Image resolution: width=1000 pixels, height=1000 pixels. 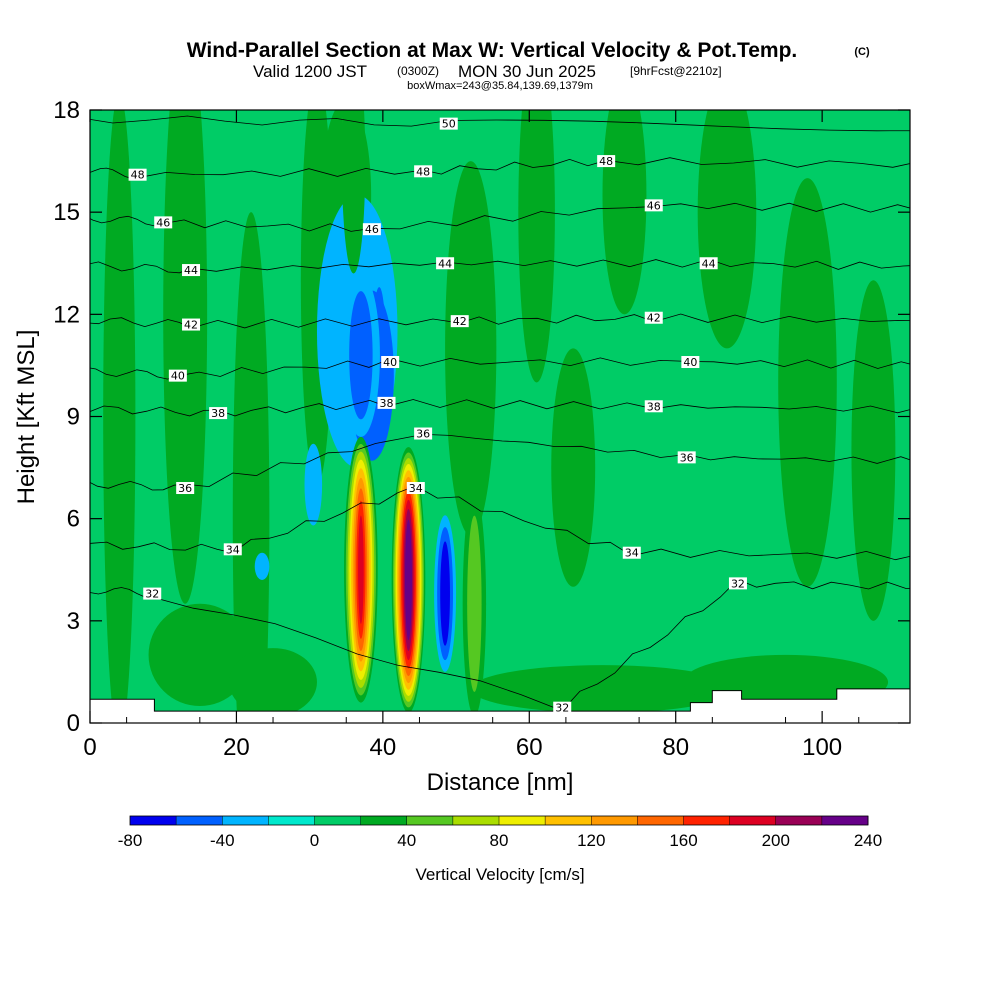 I want to click on valid-utc: (0300Z), so click(x=418, y=71).